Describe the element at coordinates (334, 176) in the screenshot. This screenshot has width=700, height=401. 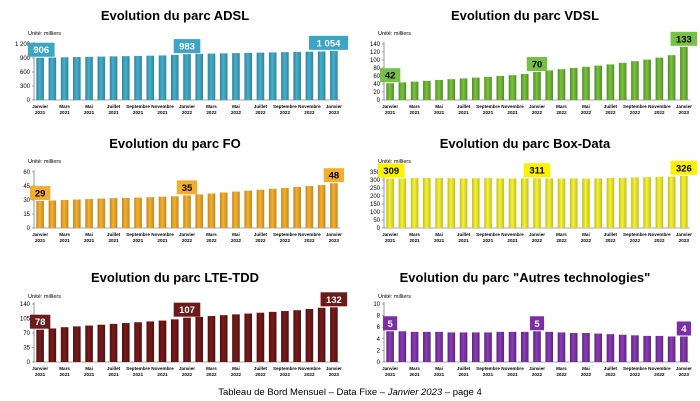
I see `data-label: 48` at that location.